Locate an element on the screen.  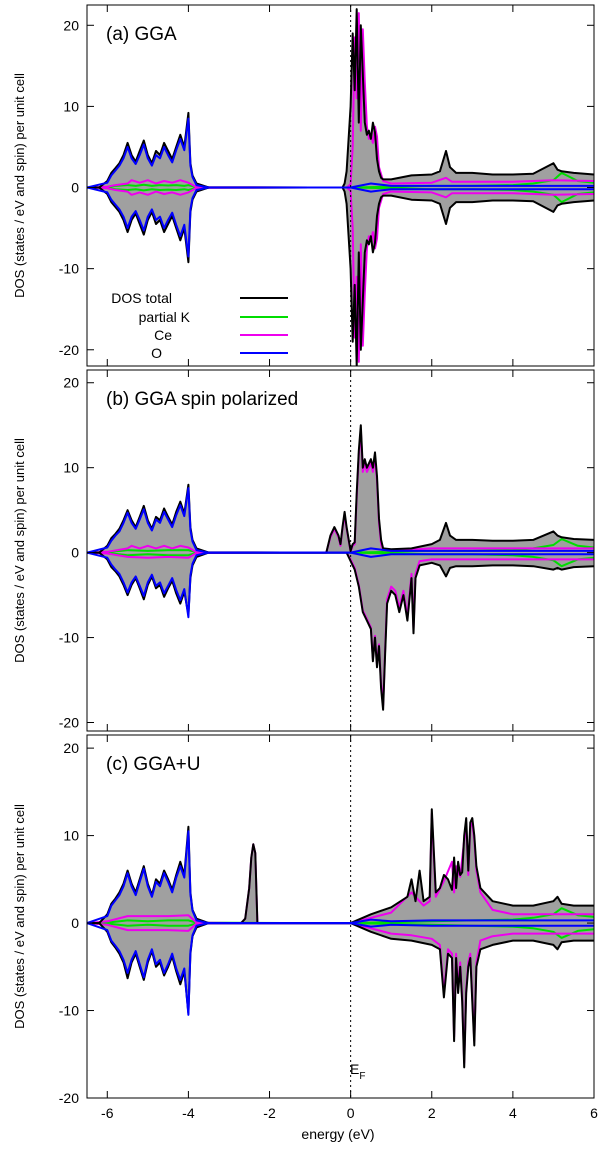
x-tick-label: 2 is located at coordinates (432, 1113).